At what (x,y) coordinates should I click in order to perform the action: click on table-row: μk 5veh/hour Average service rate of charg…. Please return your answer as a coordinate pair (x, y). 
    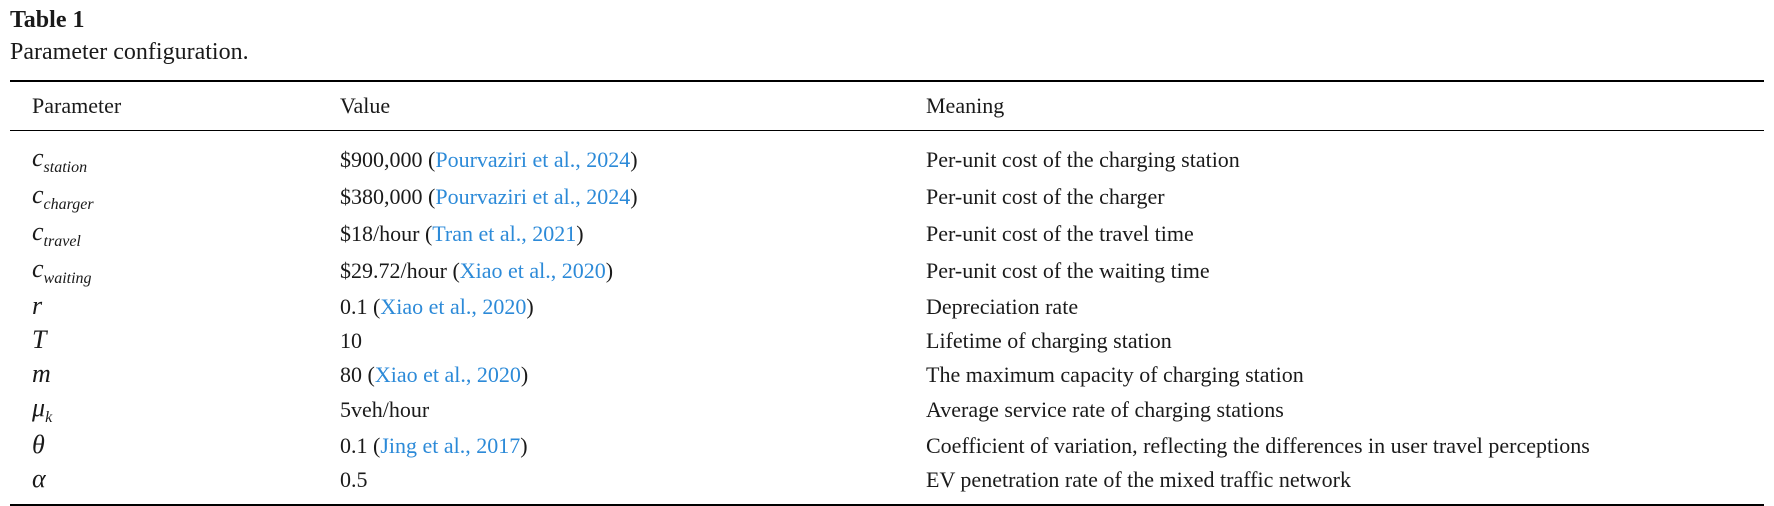
    Looking at the image, I should click on (887, 409).